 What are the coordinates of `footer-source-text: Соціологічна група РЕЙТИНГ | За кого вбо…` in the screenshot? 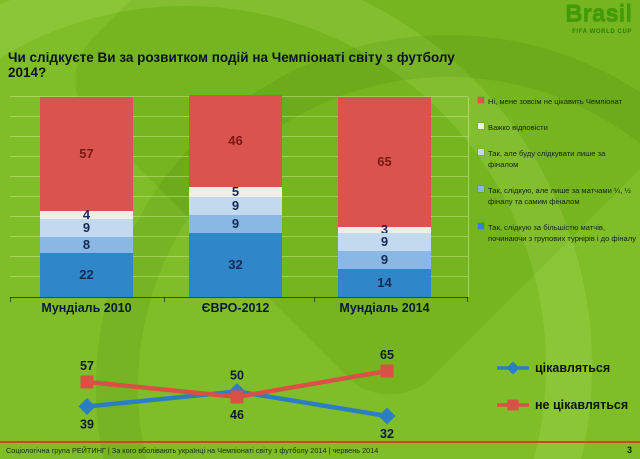 It's located at (192, 450).